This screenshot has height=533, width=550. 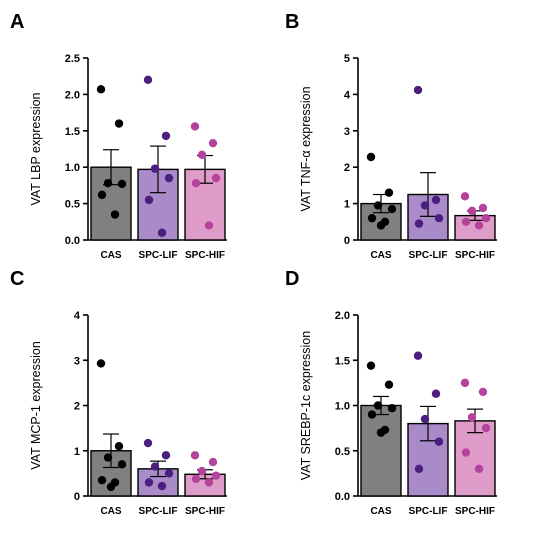 I want to click on y-axis-title: VAT TNF-α expression, so click(x=306, y=148).